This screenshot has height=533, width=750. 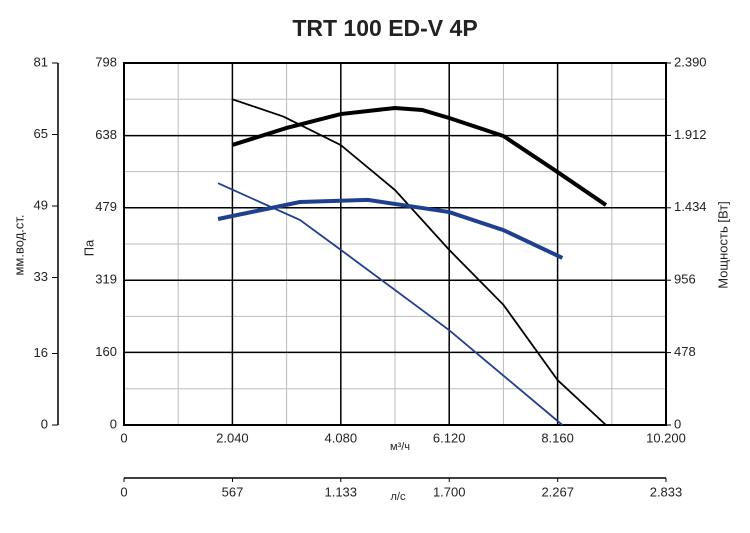 What do you see at coordinates (340, 491) in the screenshot?
I see `x2-tick-label: 1.133` at bounding box center [340, 491].